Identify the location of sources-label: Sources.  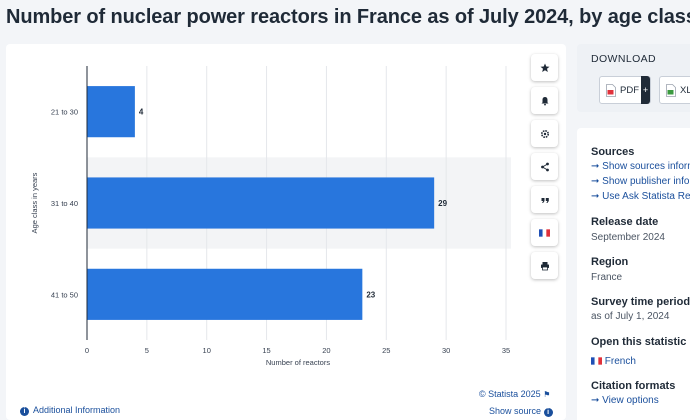
(613, 152).